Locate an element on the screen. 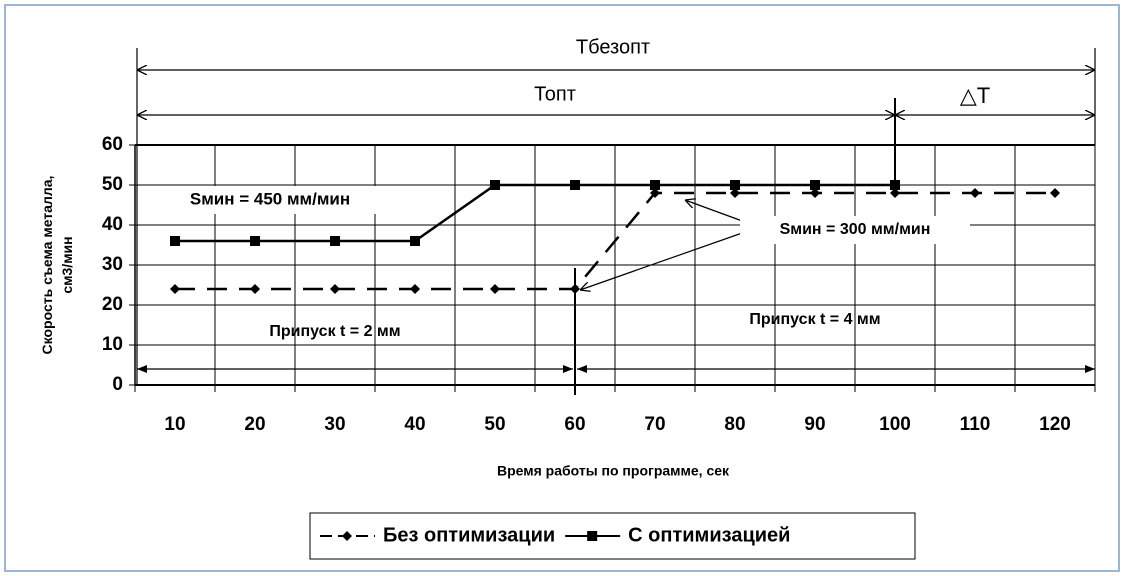  y-tick-label: 60 is located at coordinates (112, 144).